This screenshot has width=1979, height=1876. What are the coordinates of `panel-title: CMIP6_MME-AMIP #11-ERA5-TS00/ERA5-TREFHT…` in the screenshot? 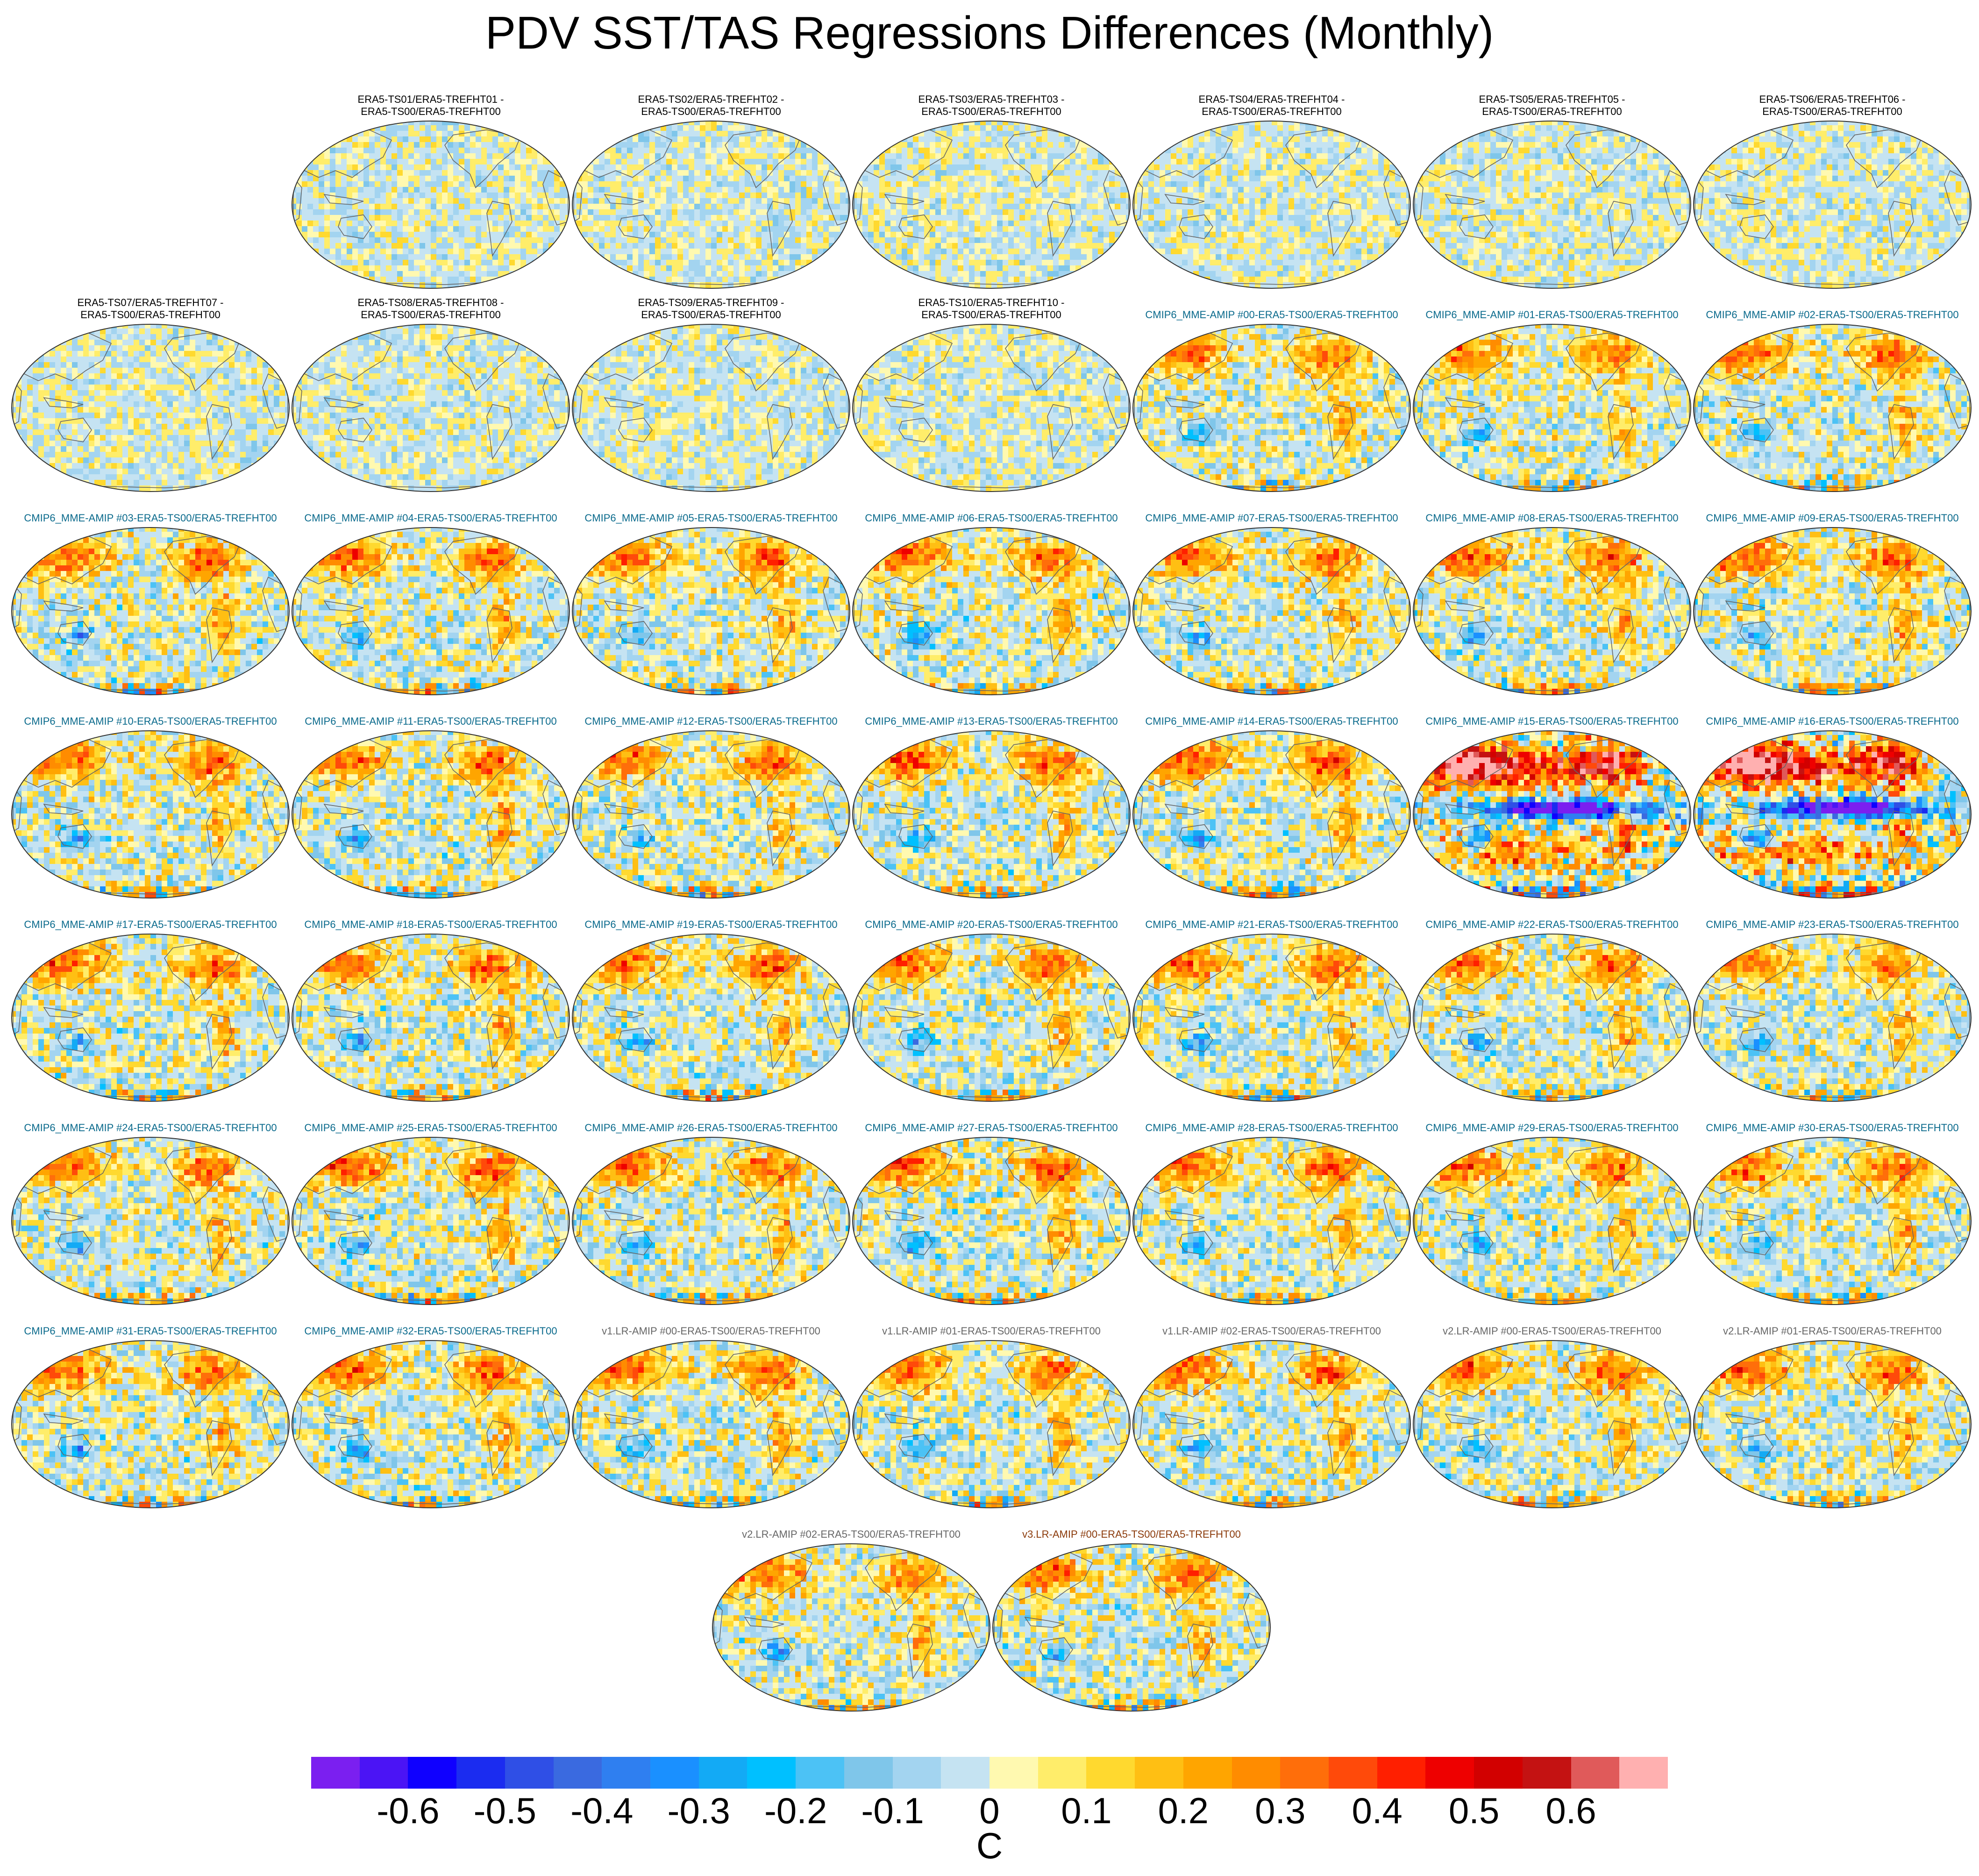 It's located at (431, 713).